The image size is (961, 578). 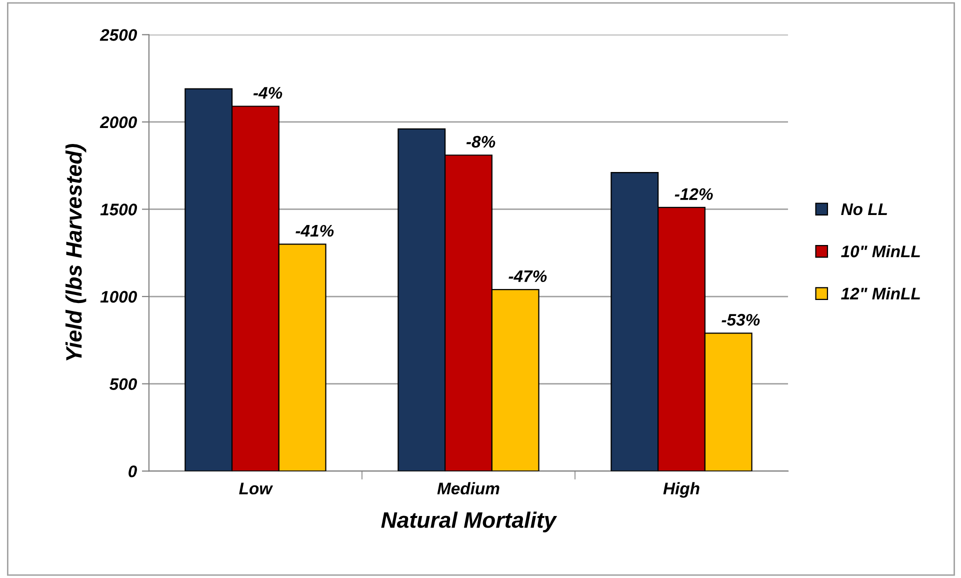 What do you see at coordinates (118, 296) in the screenshot?
I see `y-tick-label: 1000` at bounding box center [118, 296].